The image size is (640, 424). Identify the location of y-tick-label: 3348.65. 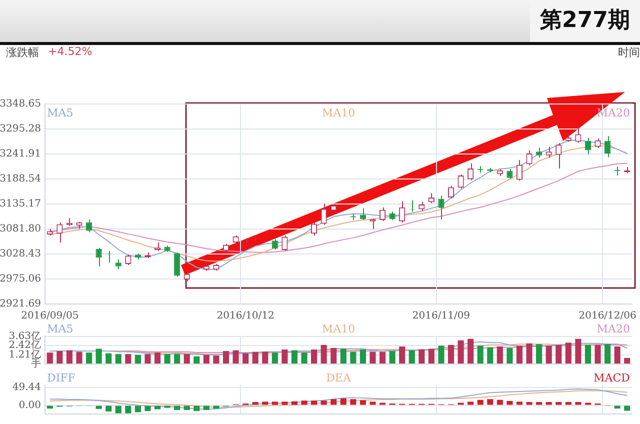
(20, 104).